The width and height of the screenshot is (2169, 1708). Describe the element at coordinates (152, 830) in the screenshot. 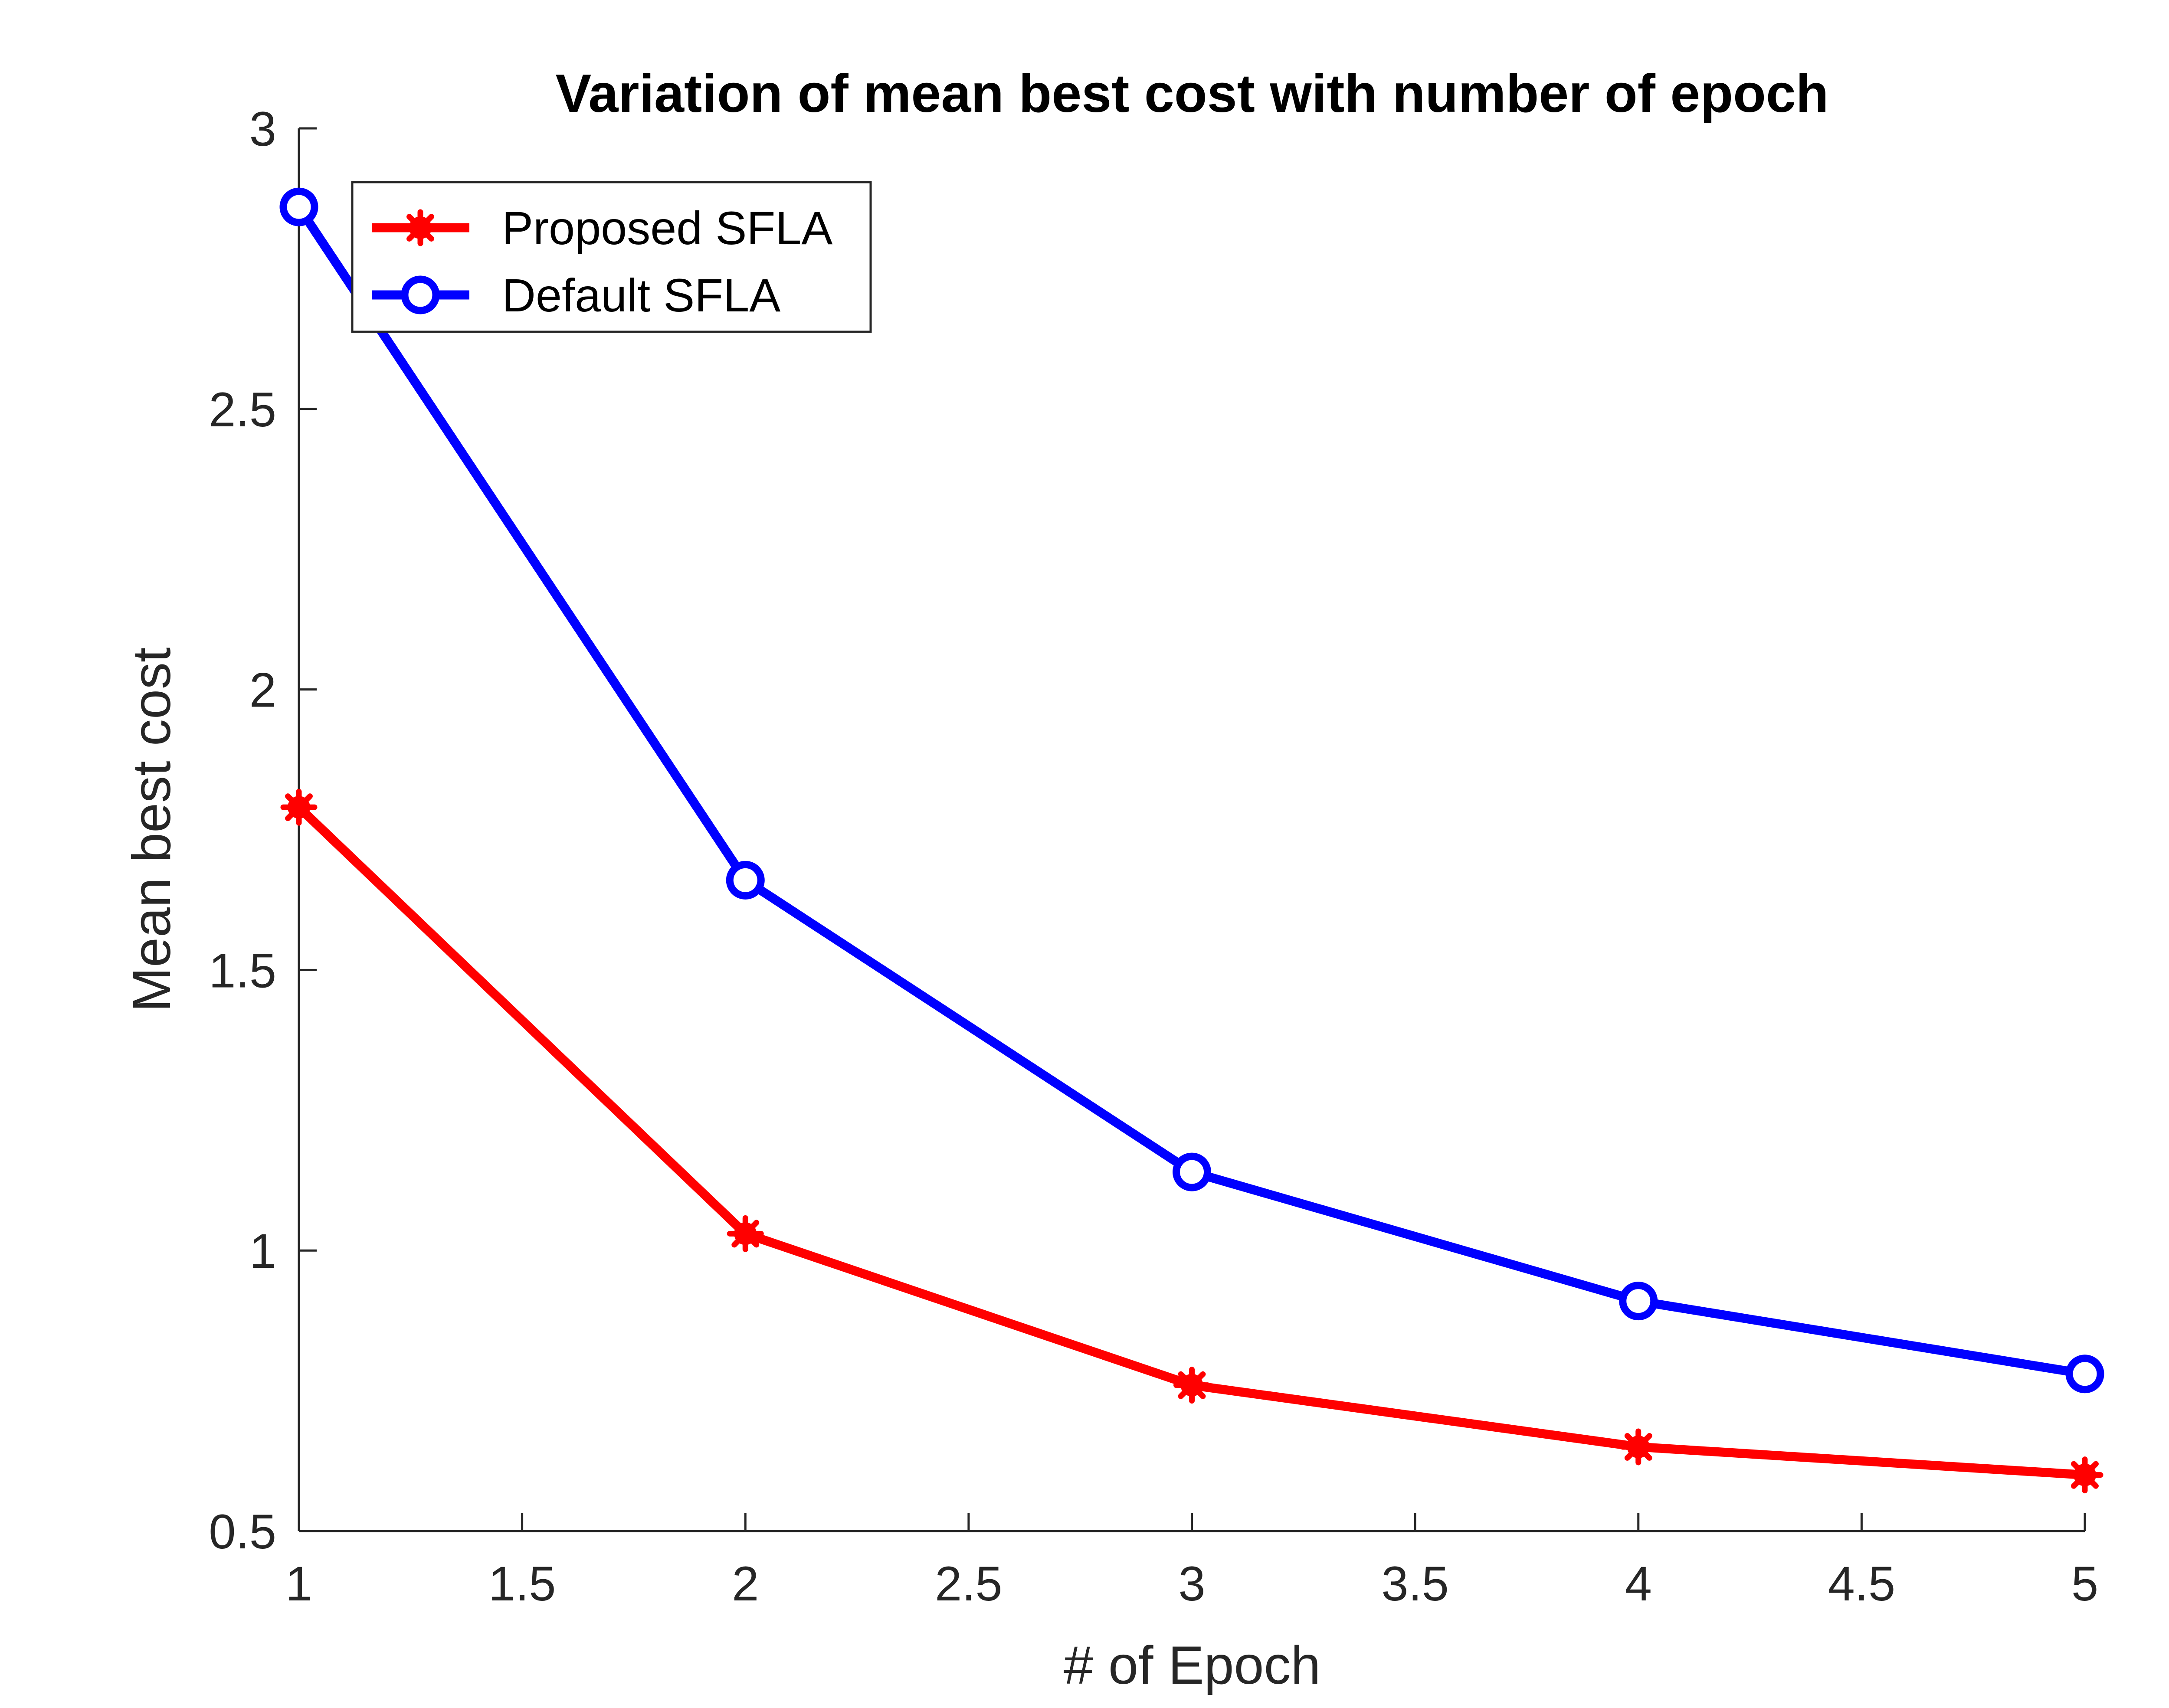

I see `y-axis-label: Mean best cost` at that location.